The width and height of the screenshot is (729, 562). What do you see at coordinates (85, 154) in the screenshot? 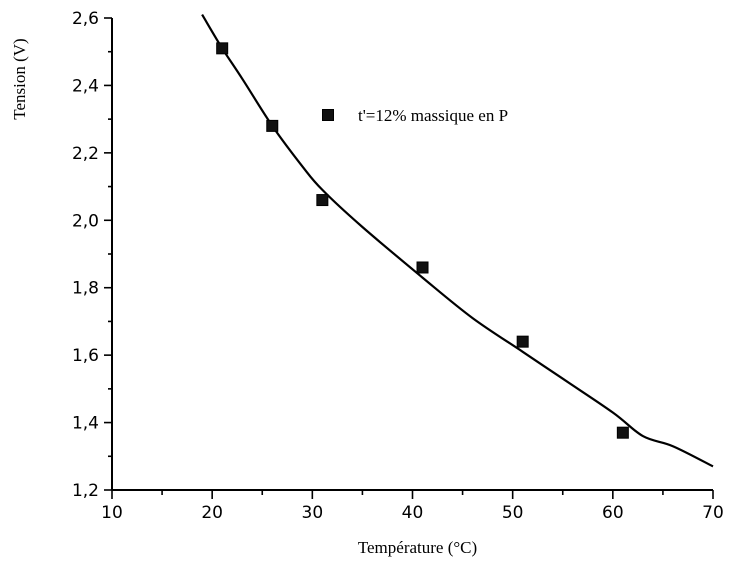
I see `y-tick-label: 2,2` at bounding box center [85, 154].